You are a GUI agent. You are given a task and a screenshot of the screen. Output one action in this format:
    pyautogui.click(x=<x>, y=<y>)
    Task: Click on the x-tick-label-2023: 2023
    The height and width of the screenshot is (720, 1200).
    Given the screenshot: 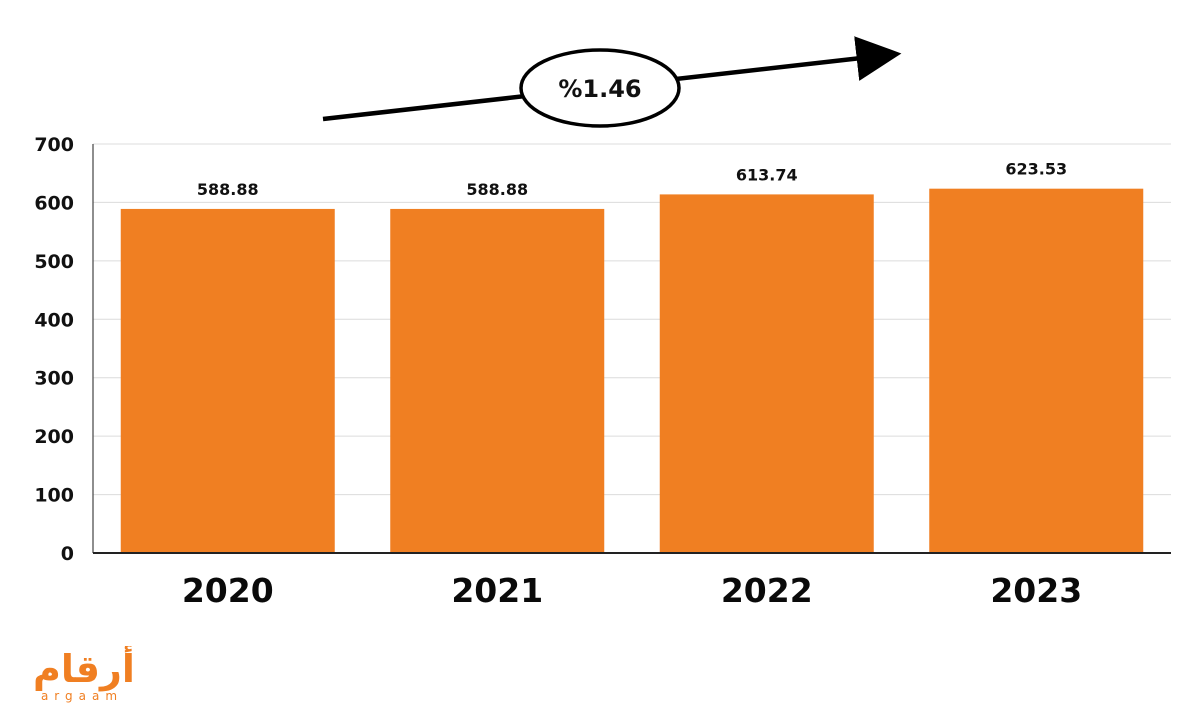 What is the action you would take?
    pyautogui.click(x=1036, y=590)
    